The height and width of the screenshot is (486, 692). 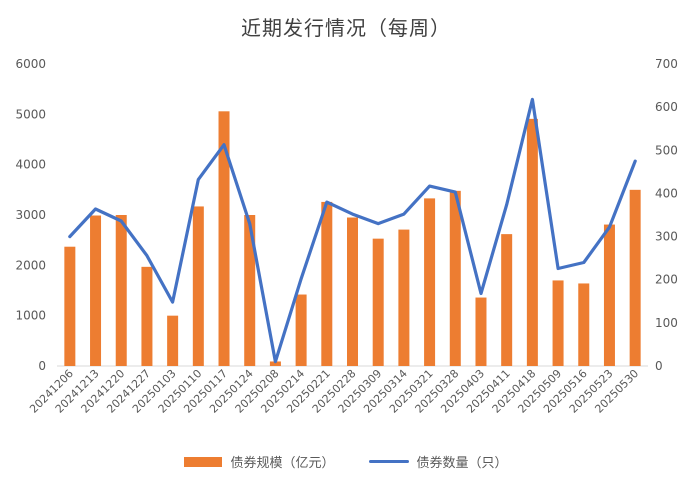 I want to click on legend-item-bars: 债券规模（亿元）, so click(x=259, y=461).